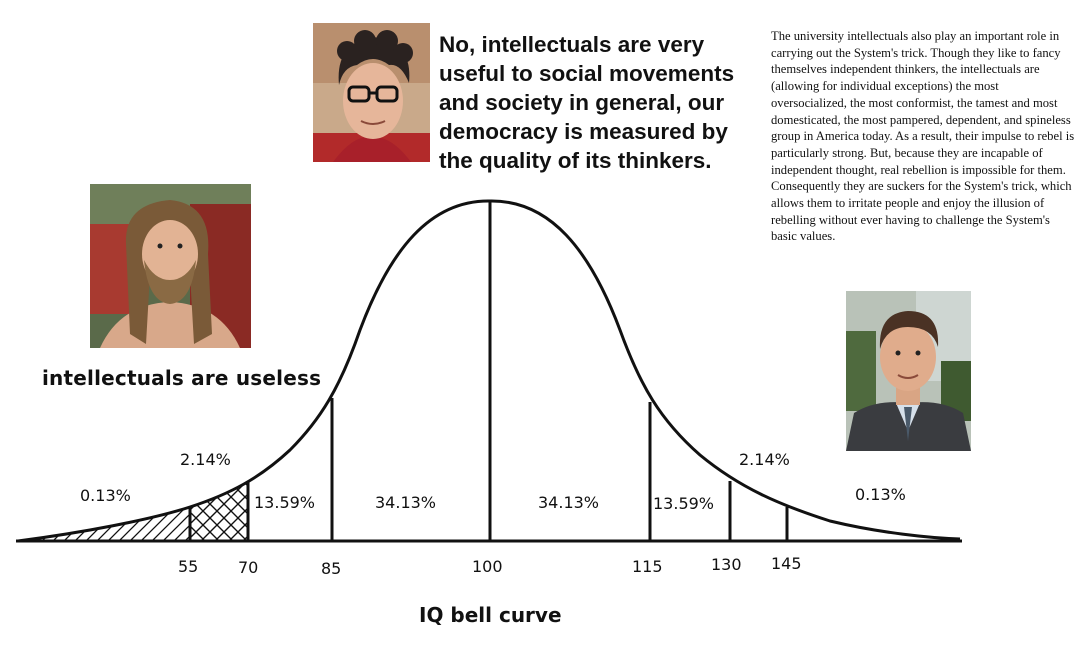 The width and height of the screenshot is (1080, 652). I want to click on pct-far-right: 0.13%, so click(880, 494).